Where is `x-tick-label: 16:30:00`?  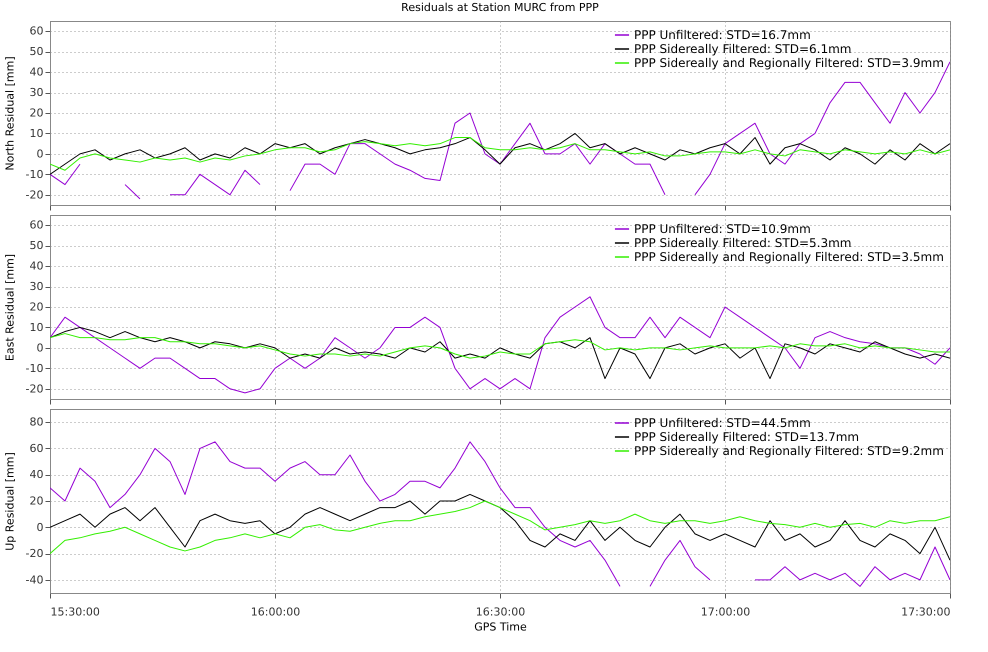
x-tick-label: 16:30:00 is located at coordinates (501, 612).